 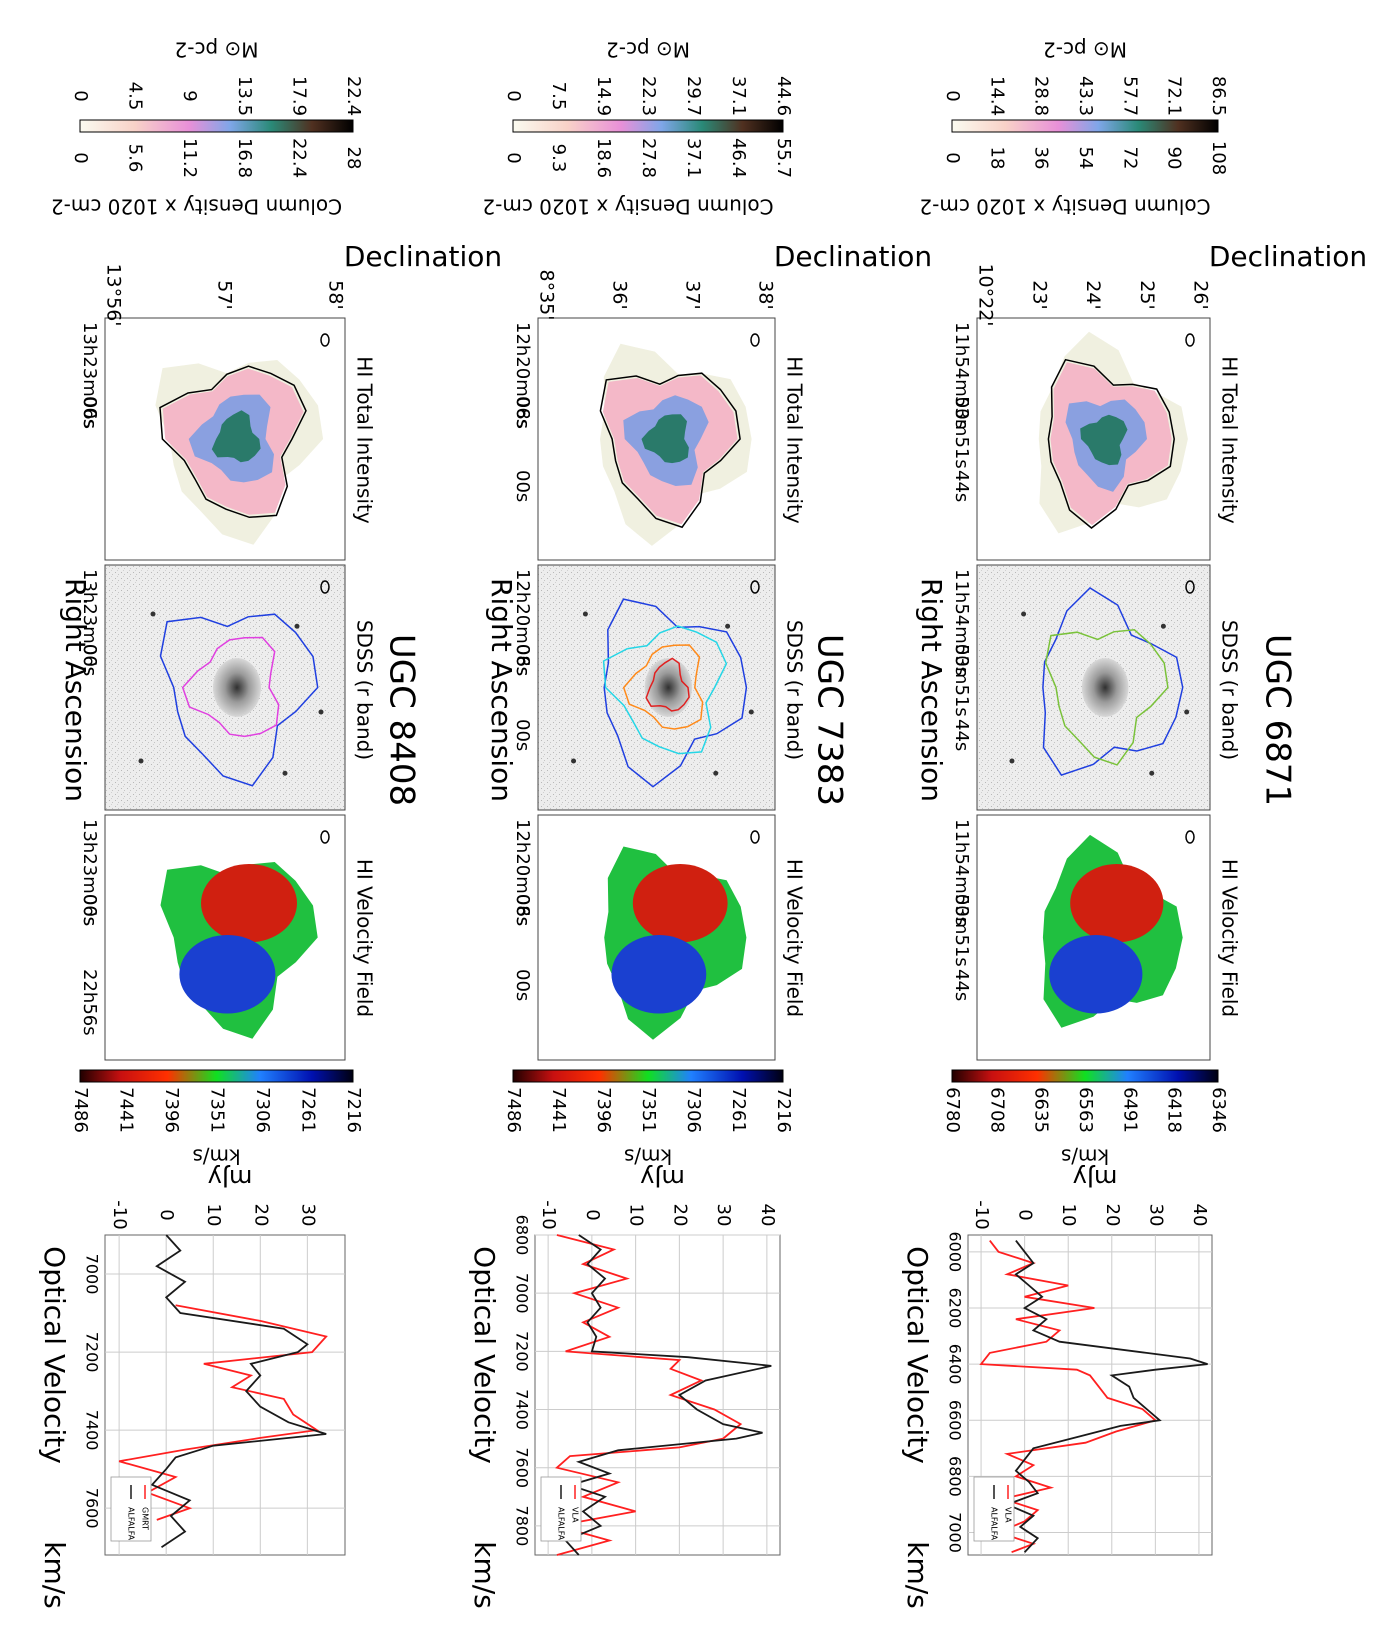 What do you see at coordinates (230, 687) in the screenshot?
I see `hi-contour-magenta` at bounding box center [230, 687].